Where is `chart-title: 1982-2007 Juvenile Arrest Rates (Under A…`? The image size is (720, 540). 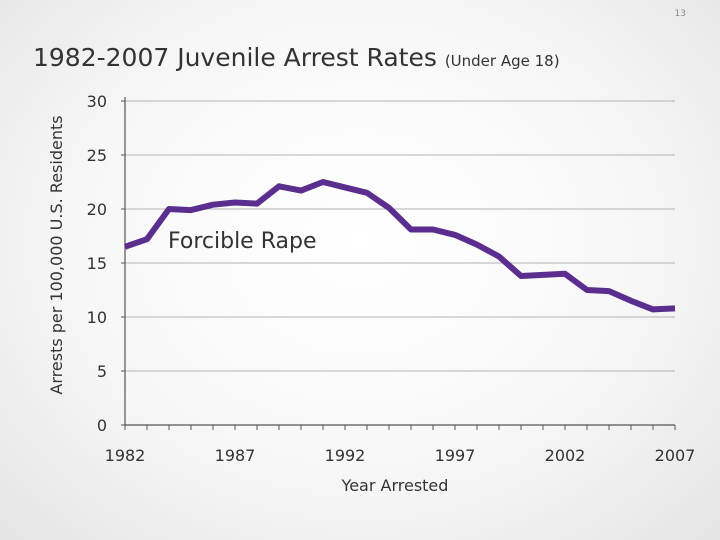 chart-title: 1982-2007 Juvenile Arrest Rates (Under A… is located at coordinates (296, 57).